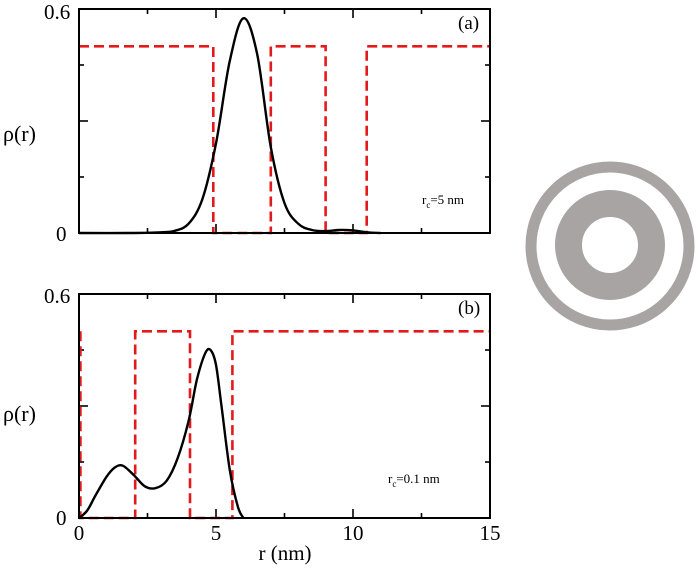 This screenshot has height=574, width=700. Describe the element at coordinates (19, 413) in the screenshot. I see `panel-b-ylabel: ρ(r)` at that location.